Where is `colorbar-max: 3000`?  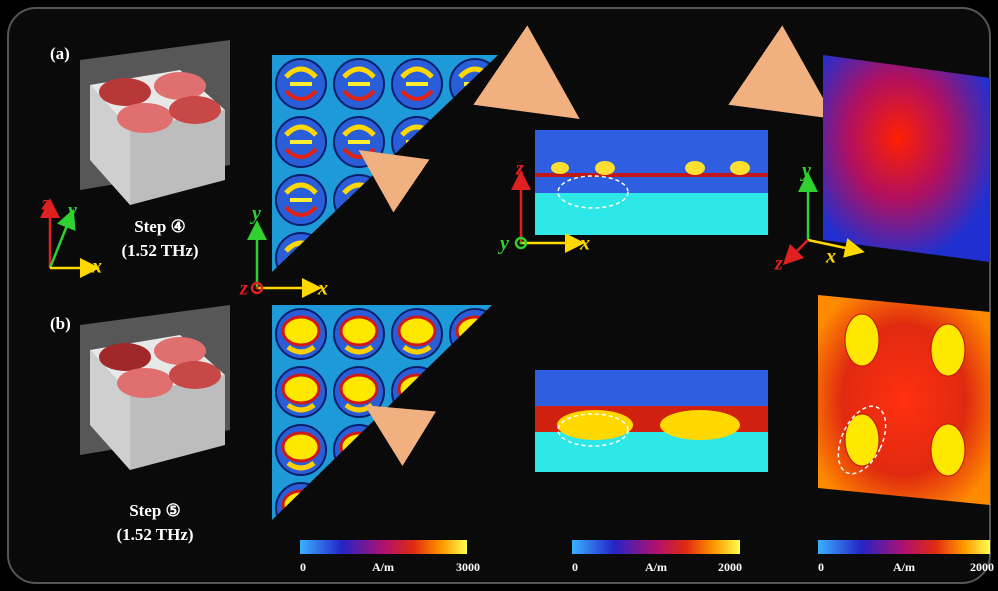 colorbar-max: 3000 is located at coordinates (468, 567).